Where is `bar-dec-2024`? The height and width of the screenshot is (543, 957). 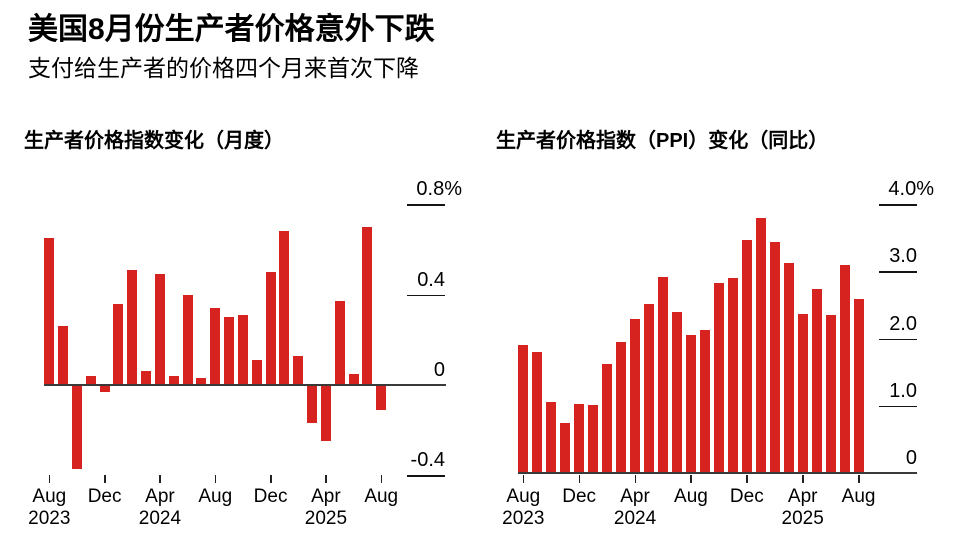
bar-dec-2024 is located at coordinates (270, 328).